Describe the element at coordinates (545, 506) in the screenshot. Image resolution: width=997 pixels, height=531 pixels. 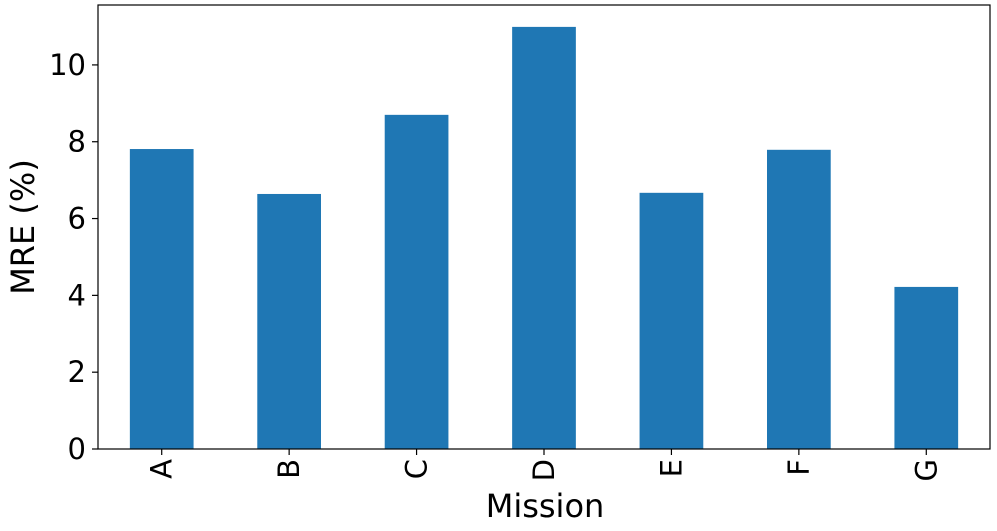
I see `x-axis-label: Mission` at that location.